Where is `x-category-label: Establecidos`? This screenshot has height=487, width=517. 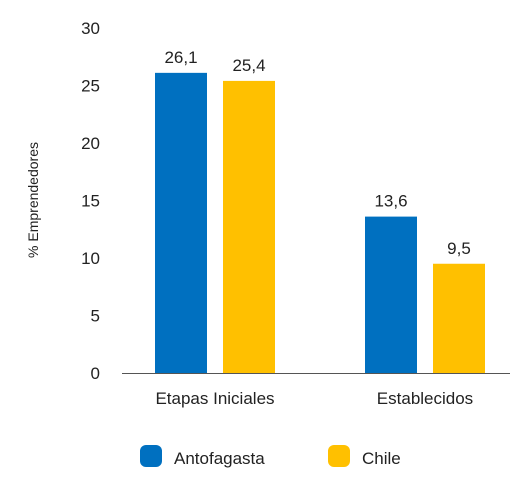 x-category-label: Establecidos is located at coordinates (425, 398).